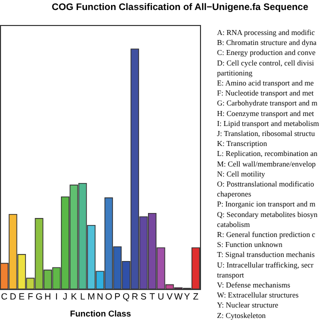 Image resolution: width=320 pixels, height=320 pixels. I want to click on x-axis-title: Function Class, so click(101, 313).